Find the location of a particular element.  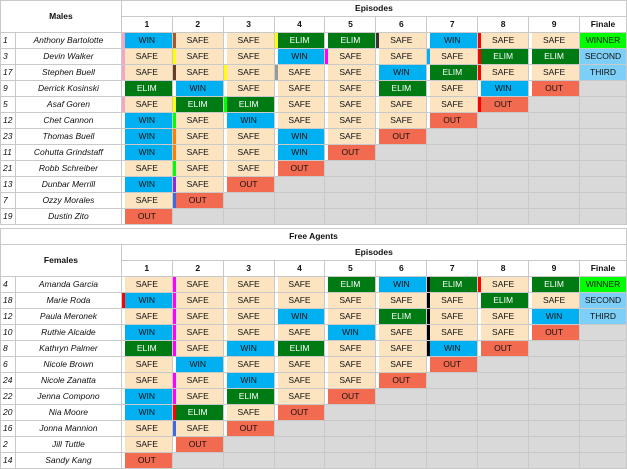

table-row: 12 Chet Cannon WIN SAFE WIN SAFE SAFE SAFE OUT is located at coordinates (313, 120).